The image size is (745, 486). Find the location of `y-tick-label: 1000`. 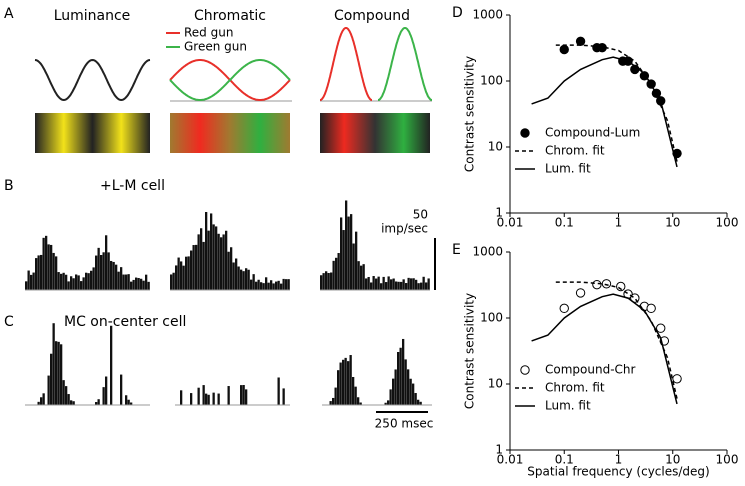

y-tick-label: 1000 is located at coordinates (487, 15).